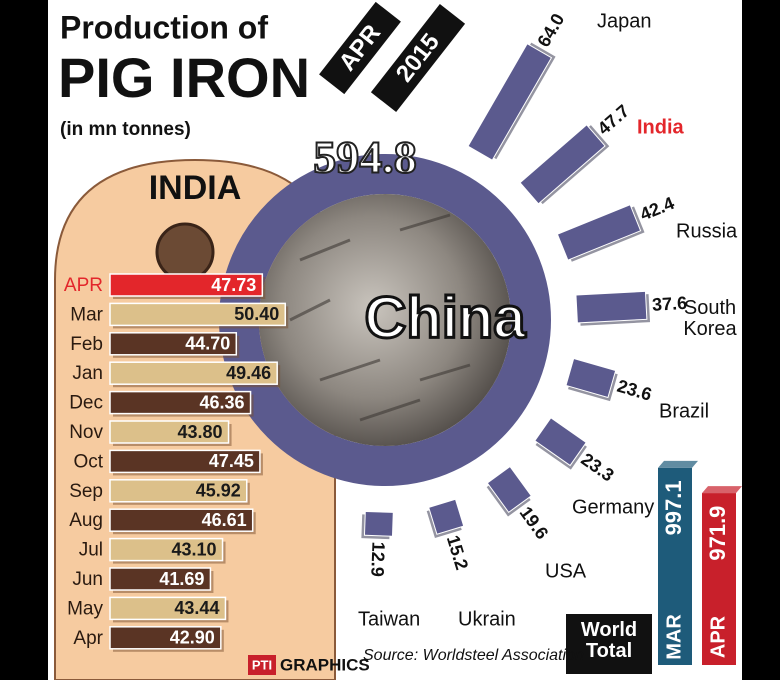 This screenshot has width=780, height=680. I want to click on bar-group: 23.3, so click(576, 451).